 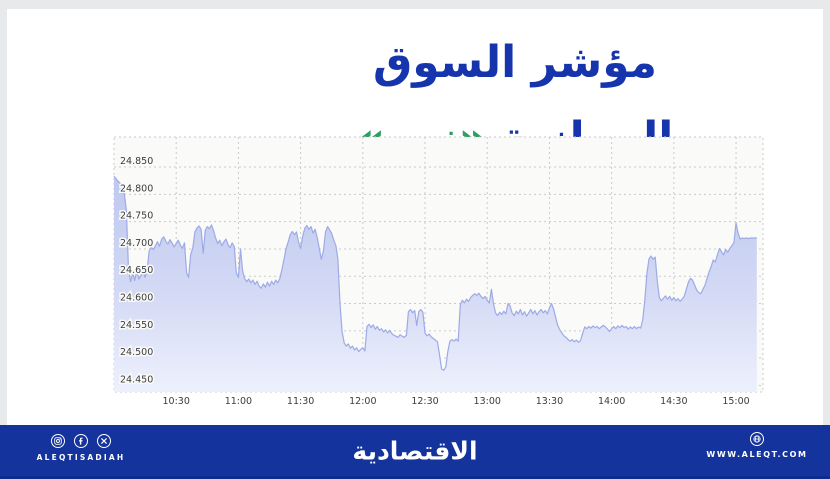 What do you see at coordinates (362, 401) in the screenshot?
I see `x-axis-tick-label: 12:00` at bounding box center [362, 401].